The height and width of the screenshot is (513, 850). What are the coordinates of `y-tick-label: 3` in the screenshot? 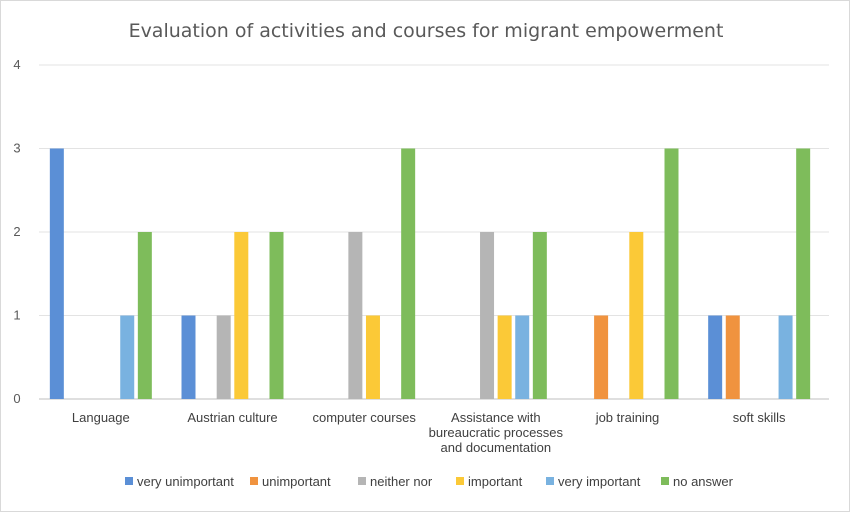 It's located at (16, 148).